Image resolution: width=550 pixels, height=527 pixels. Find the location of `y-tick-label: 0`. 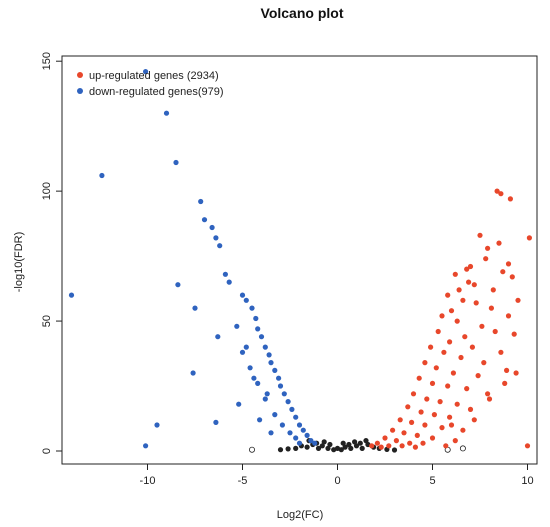

y-tick-label: 0 is located at coordinates (47, 451).